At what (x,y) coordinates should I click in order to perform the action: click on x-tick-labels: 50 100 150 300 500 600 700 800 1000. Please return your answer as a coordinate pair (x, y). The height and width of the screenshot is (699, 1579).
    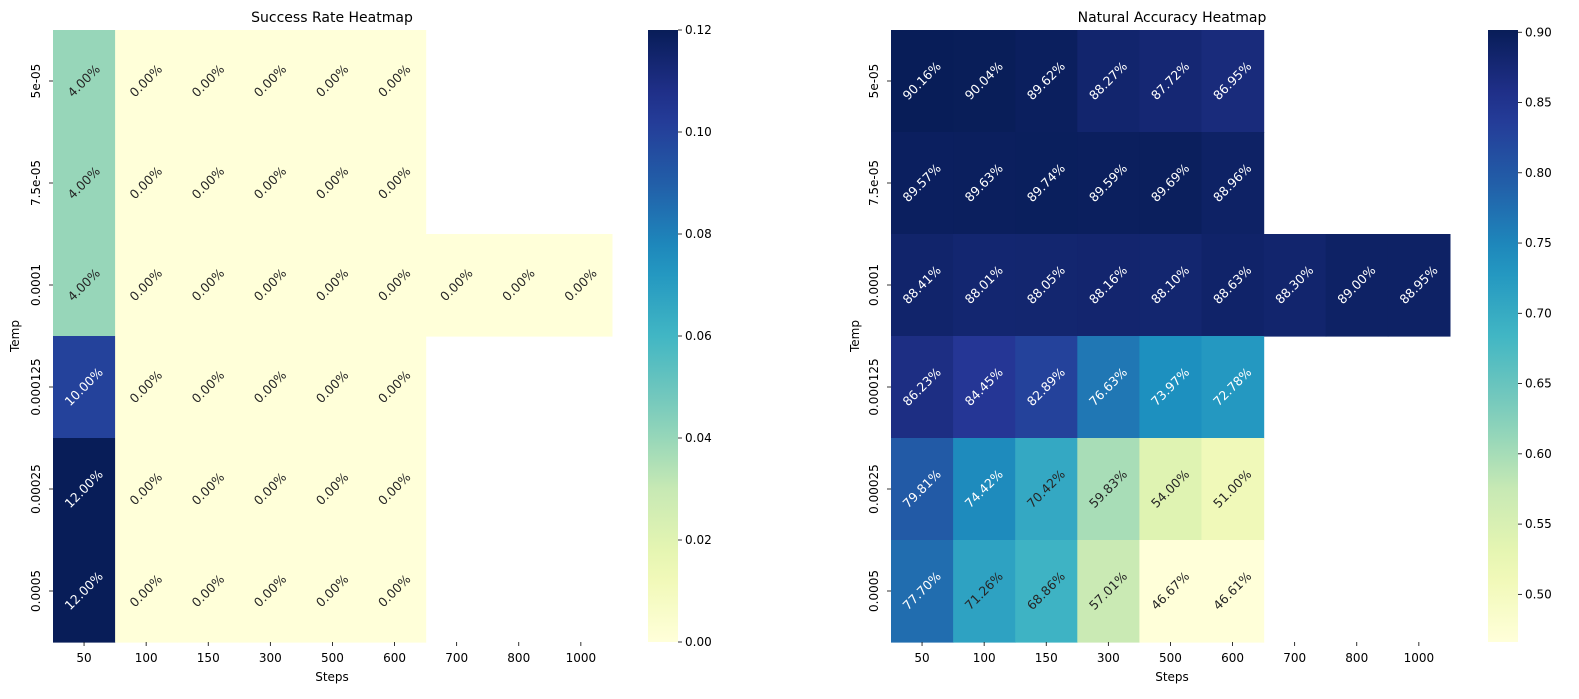
    Looking at the image, I should click on (336, 653).